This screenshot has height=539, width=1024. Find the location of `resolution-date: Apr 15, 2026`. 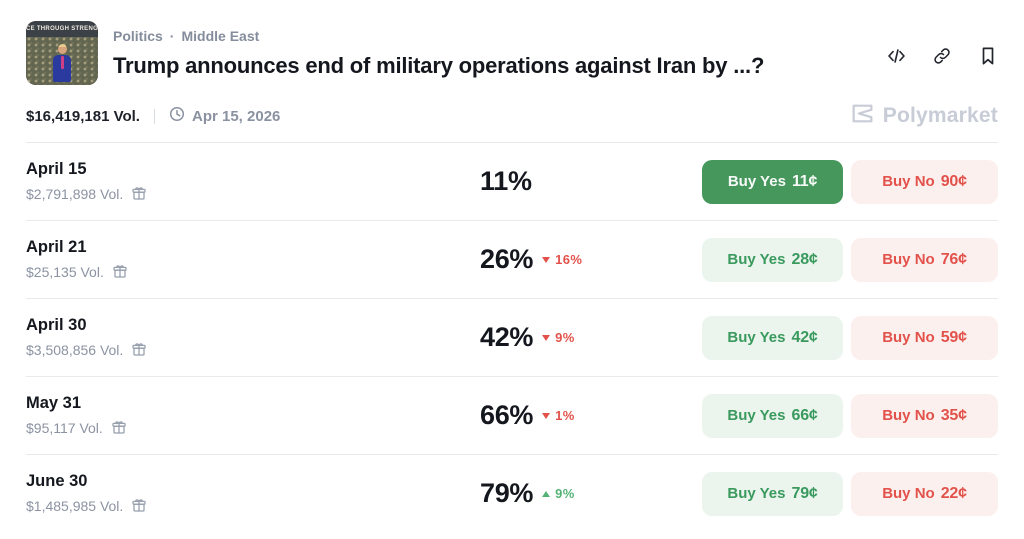

resolution-date: Apr 15, 2026 is located at coordinates (224, 116).